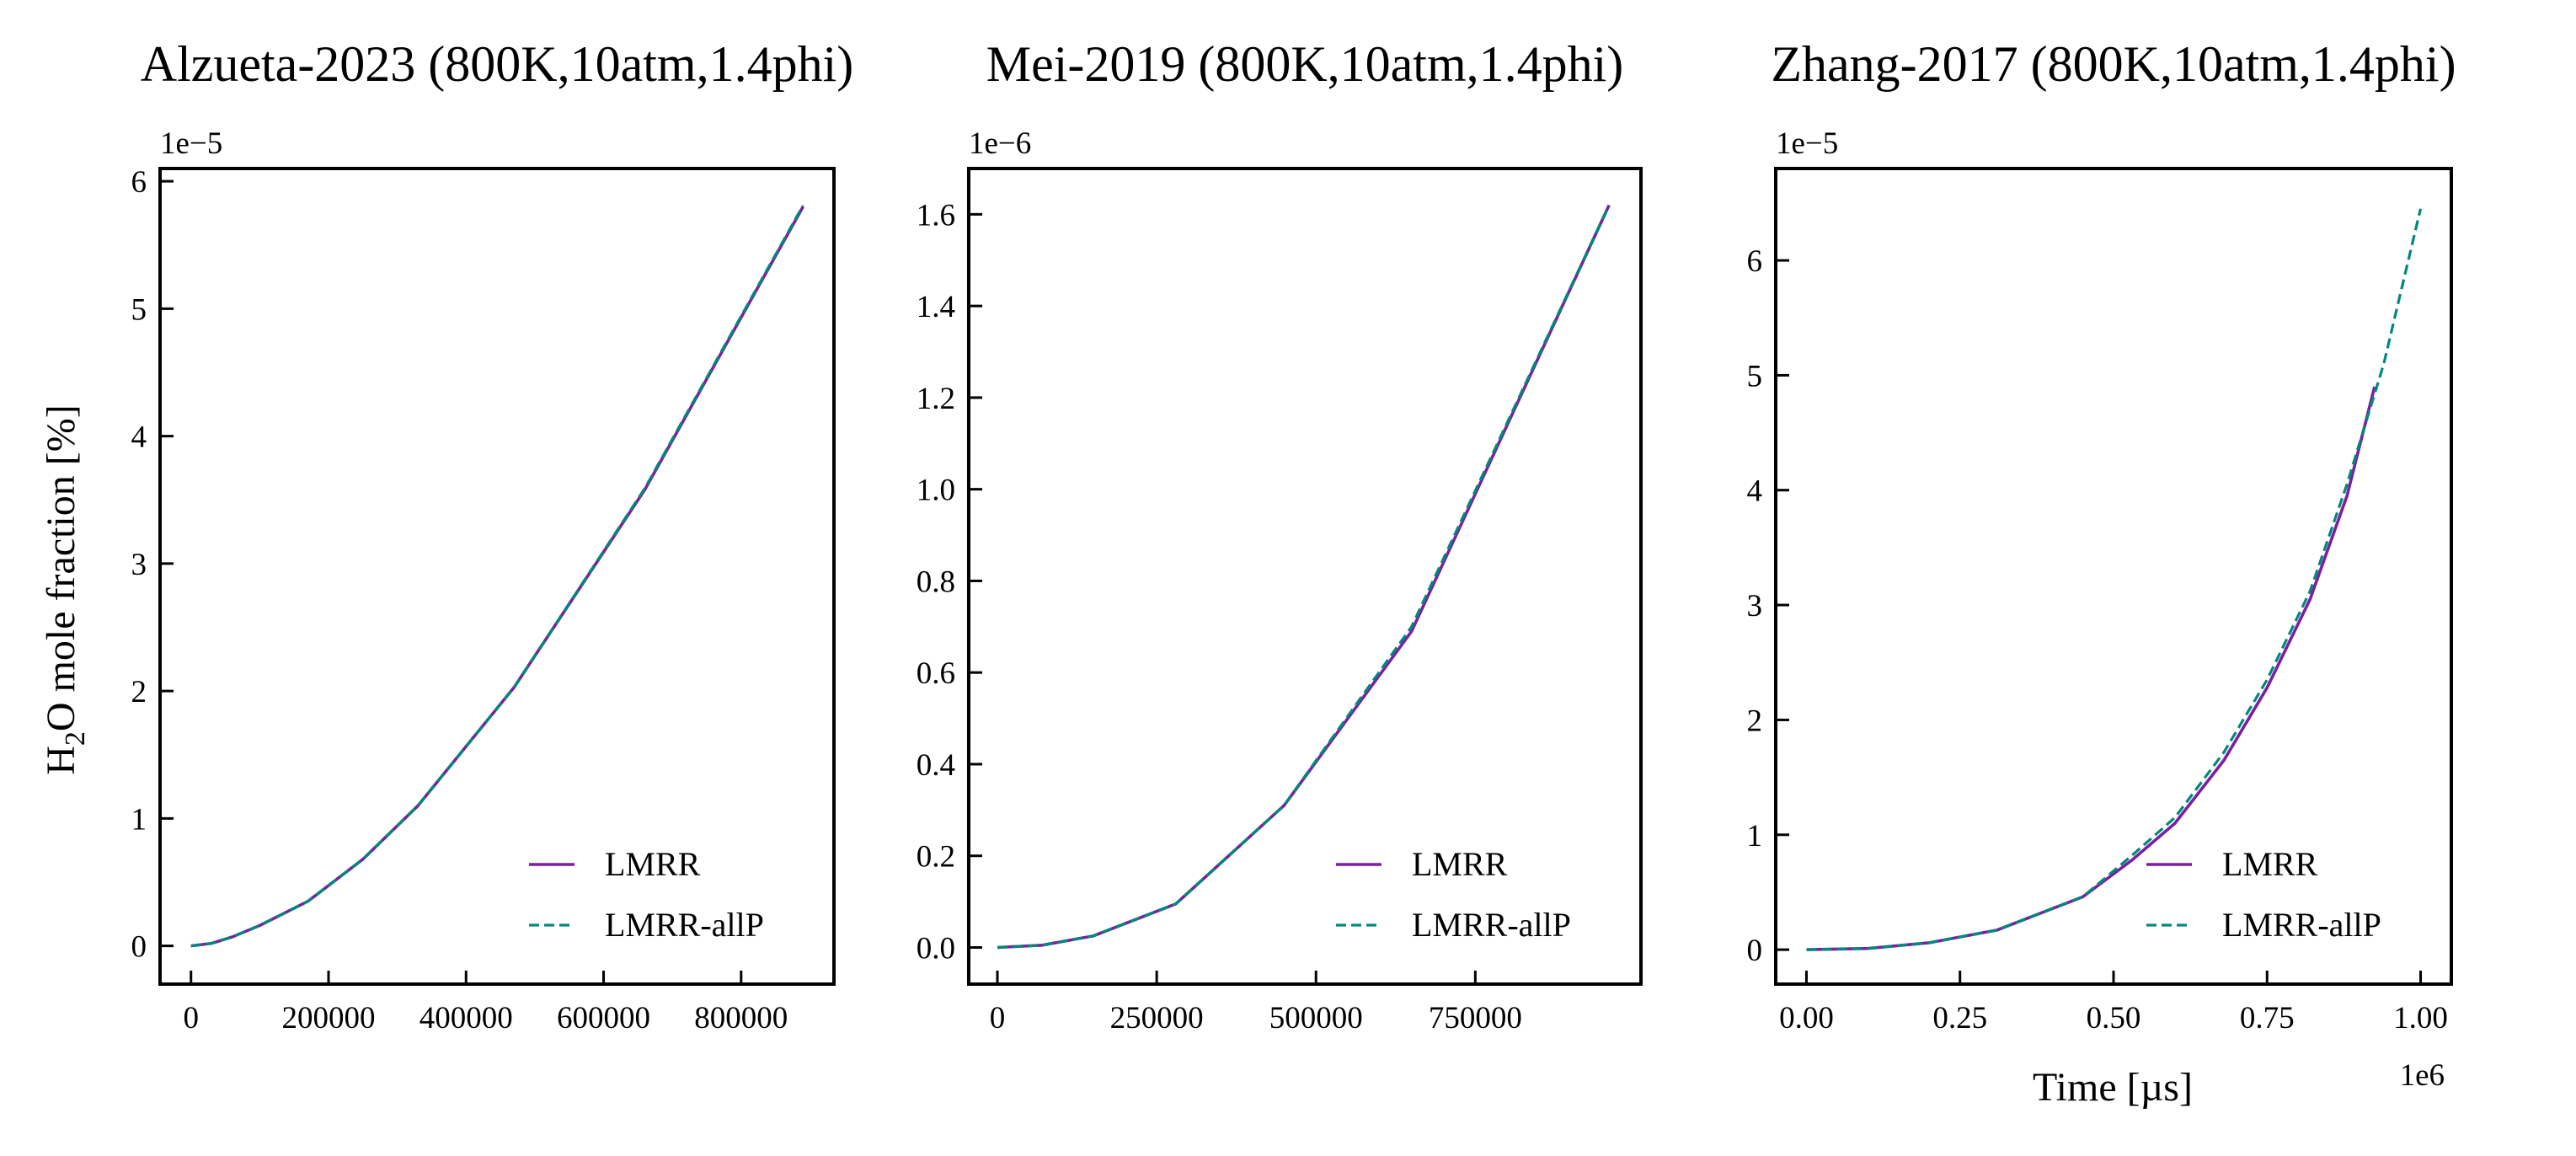 This screenshot has width=2576, height=1156. What do you see at coordinates (2267, 1018) in the screenshot?
I see `x-tick-label: 0.75` at bounding box center [2267, 1018].